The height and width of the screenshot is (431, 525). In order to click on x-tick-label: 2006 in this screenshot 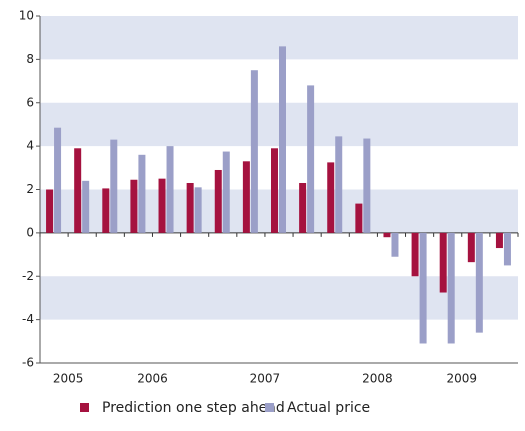, I will do `click(152, 379)`.